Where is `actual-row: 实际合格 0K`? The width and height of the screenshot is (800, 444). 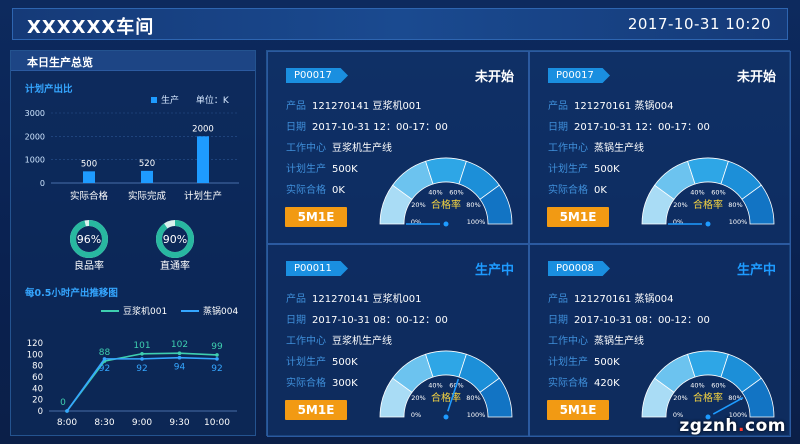
actual-row: 实际合格 0K is located at coordinates (315, 188).